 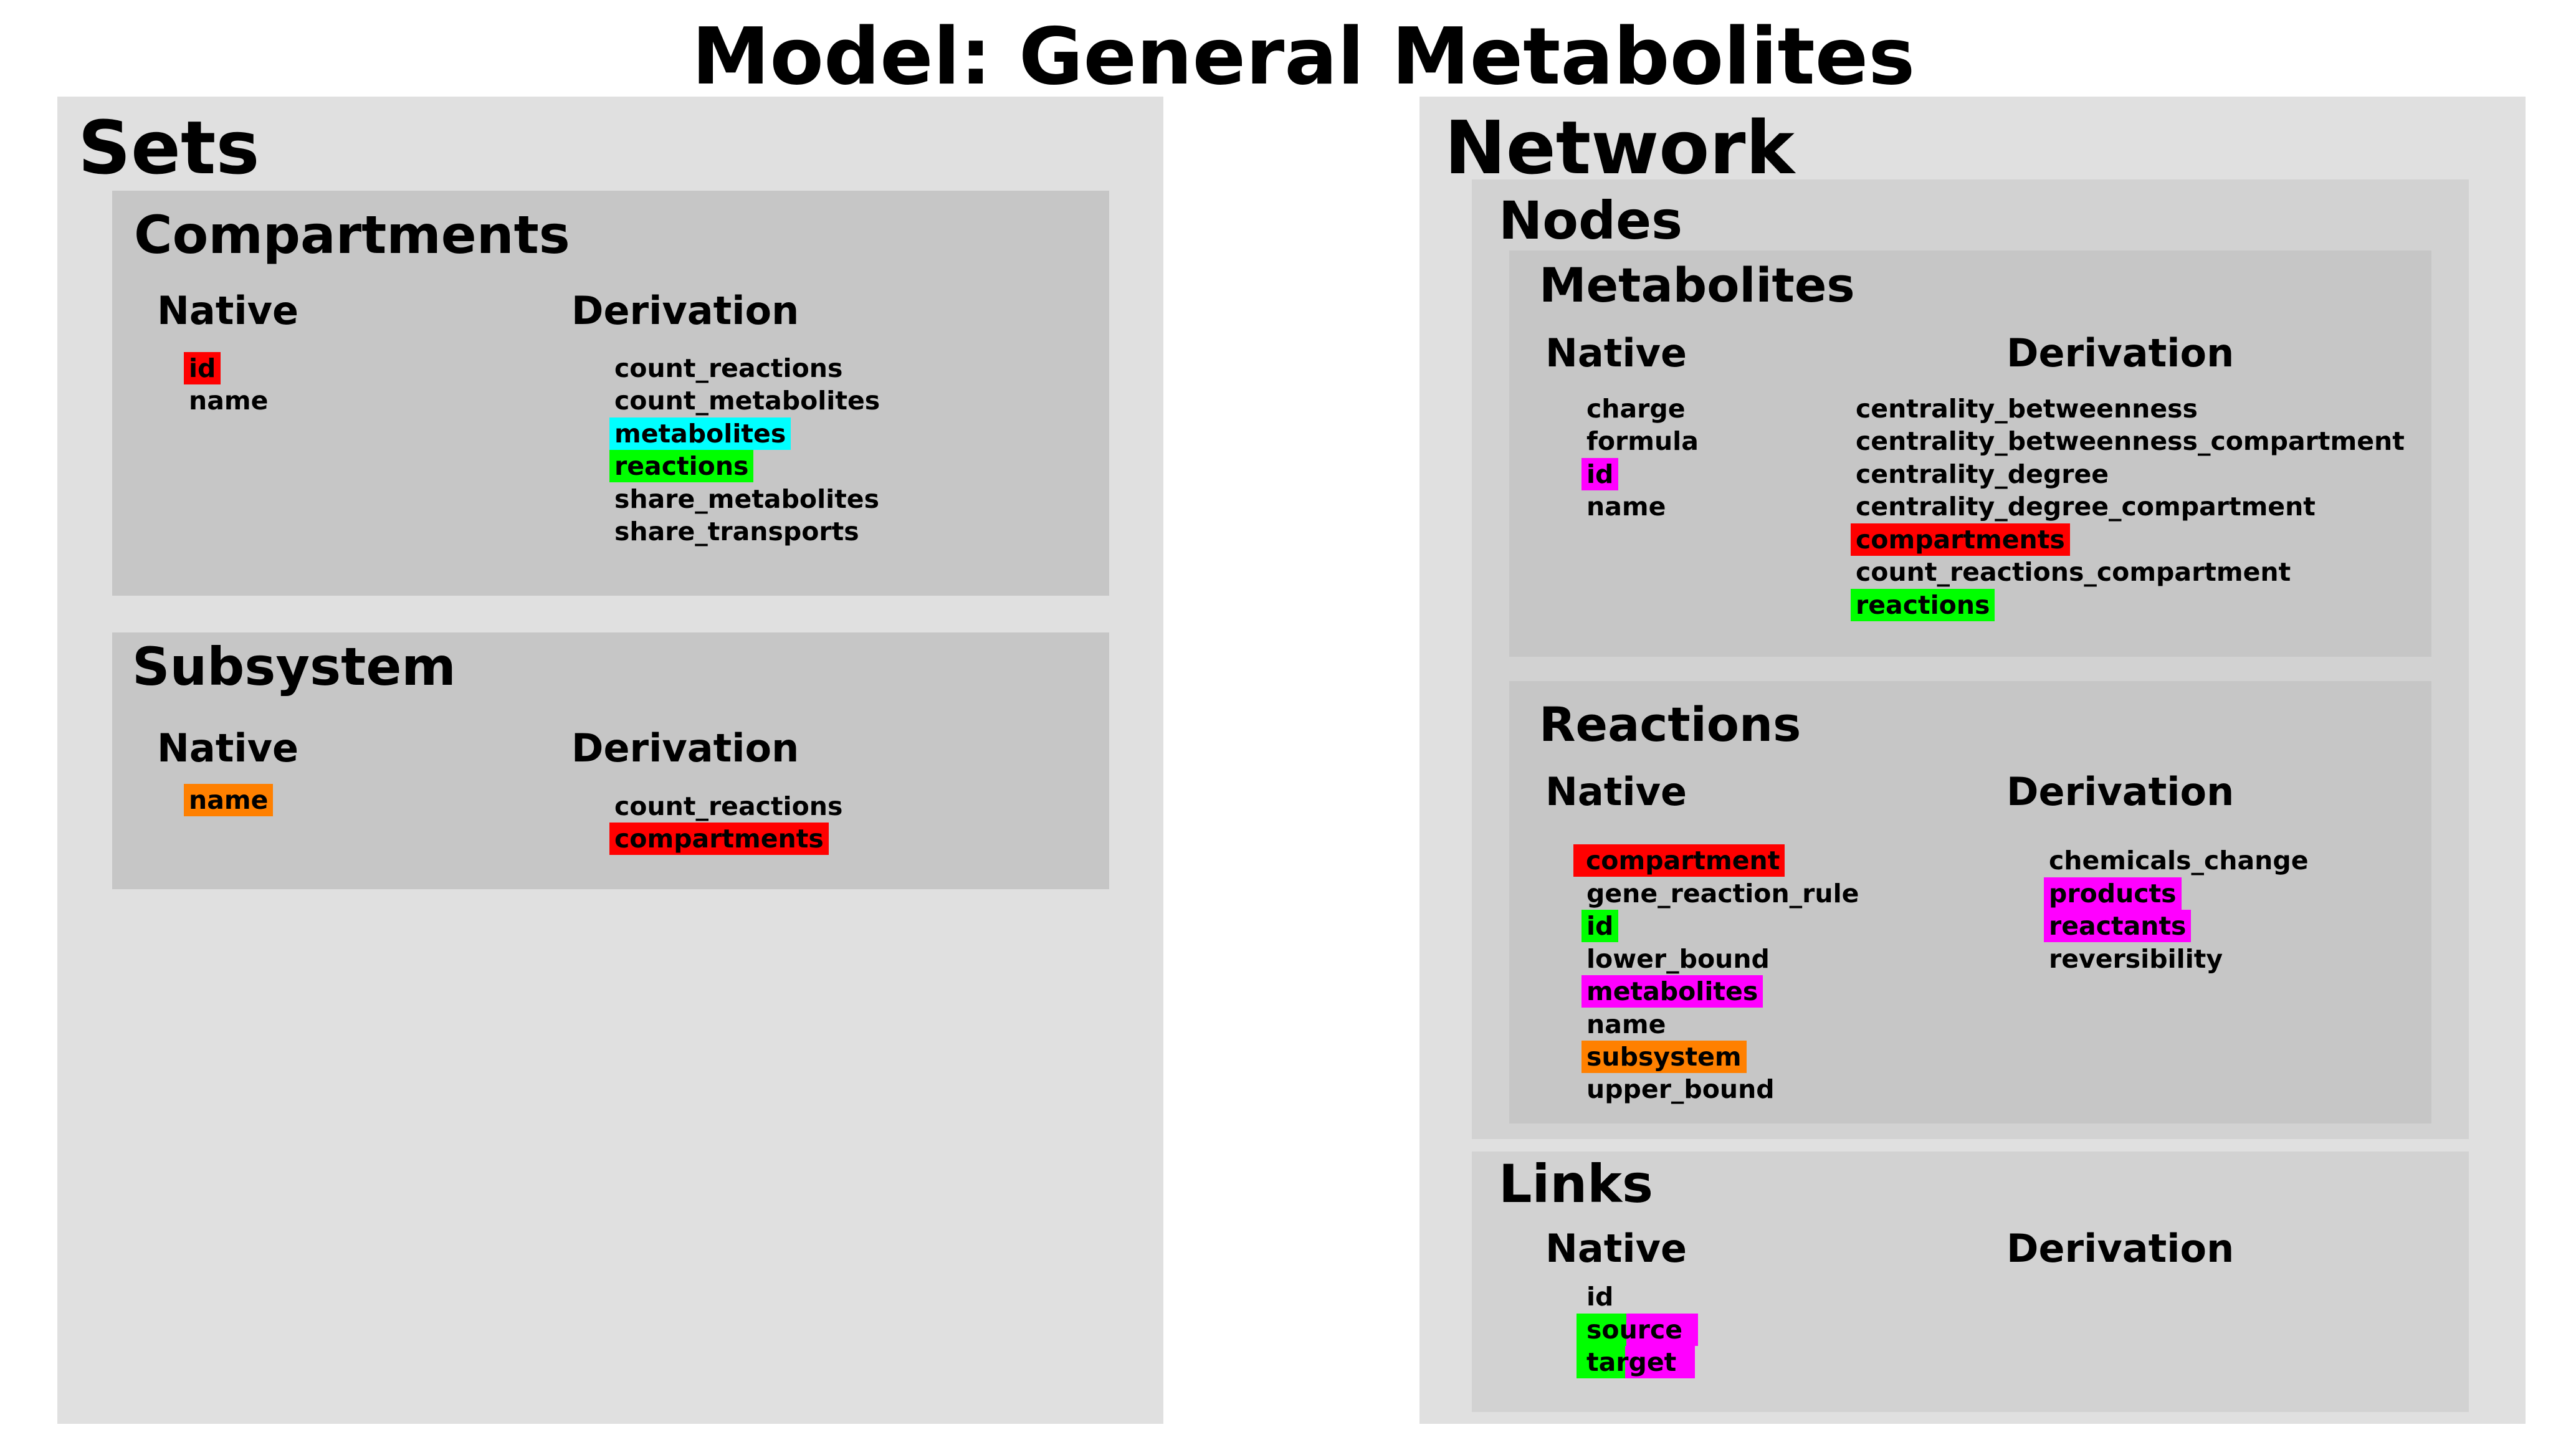 What do you see at coordinates (1923, 605) in the screenshot?
I see `metabolites-derivation-item: reactions` at bounding box center [1923, 605].